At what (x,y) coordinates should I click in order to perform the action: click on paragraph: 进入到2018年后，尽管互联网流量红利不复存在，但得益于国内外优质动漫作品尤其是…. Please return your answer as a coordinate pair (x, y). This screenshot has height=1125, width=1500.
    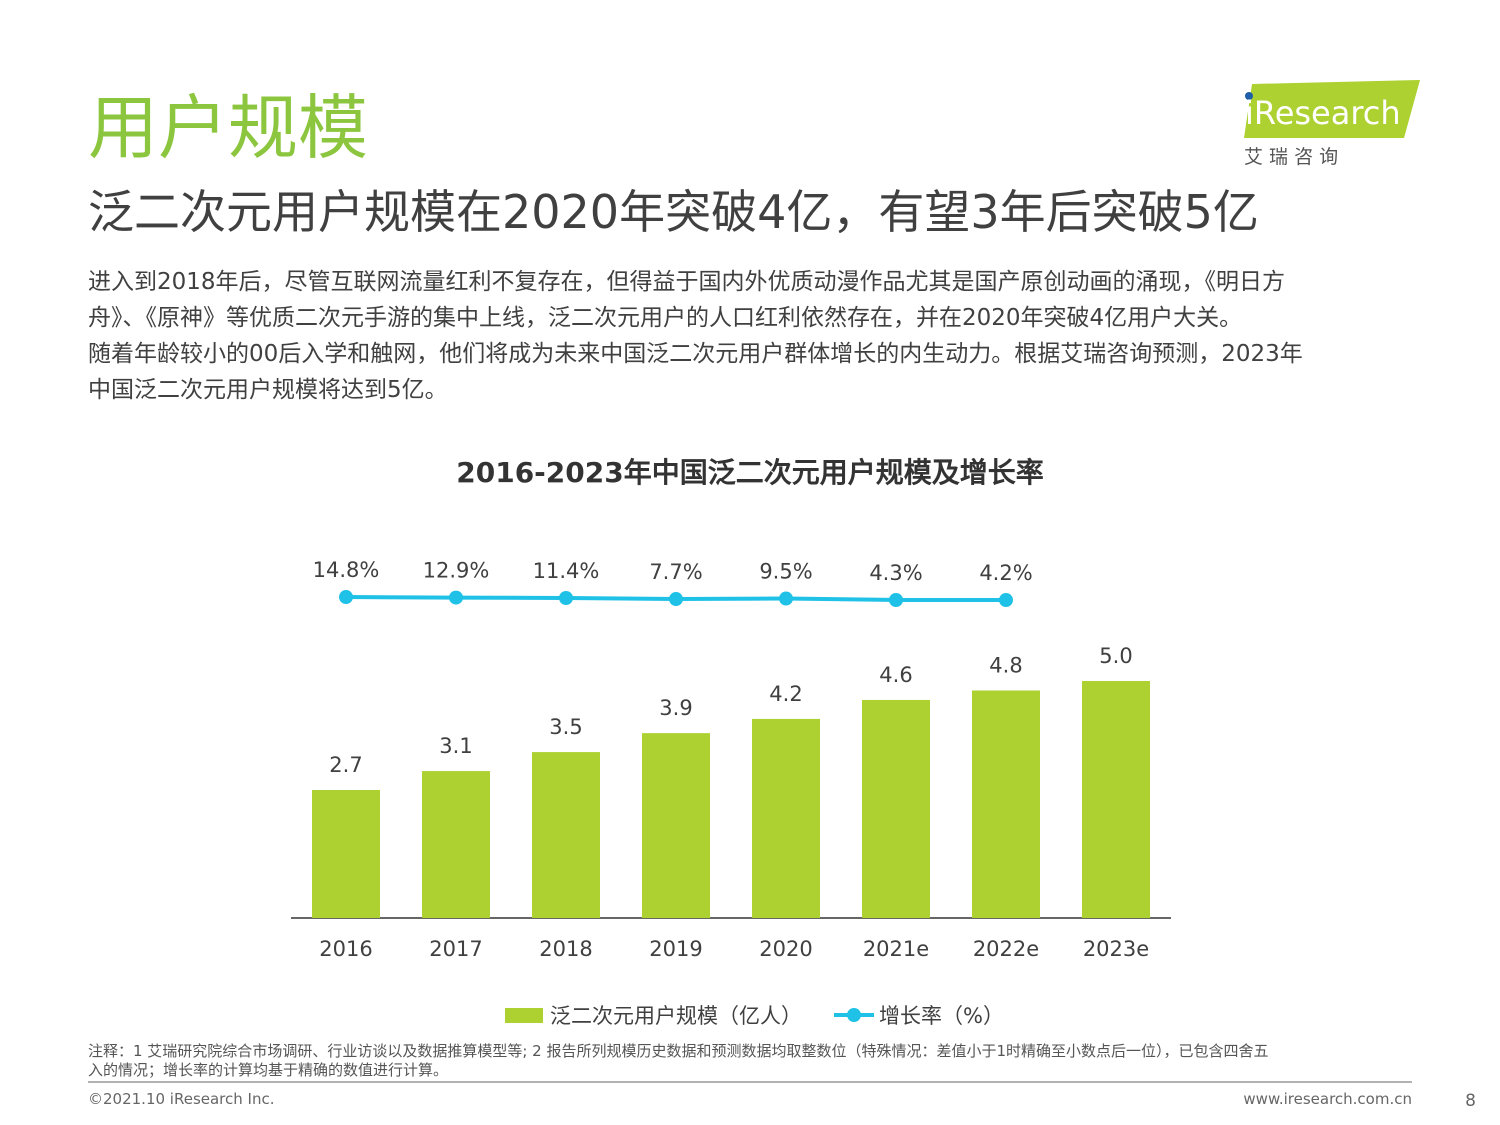
    Looking at the image, I should click on (695, 336).